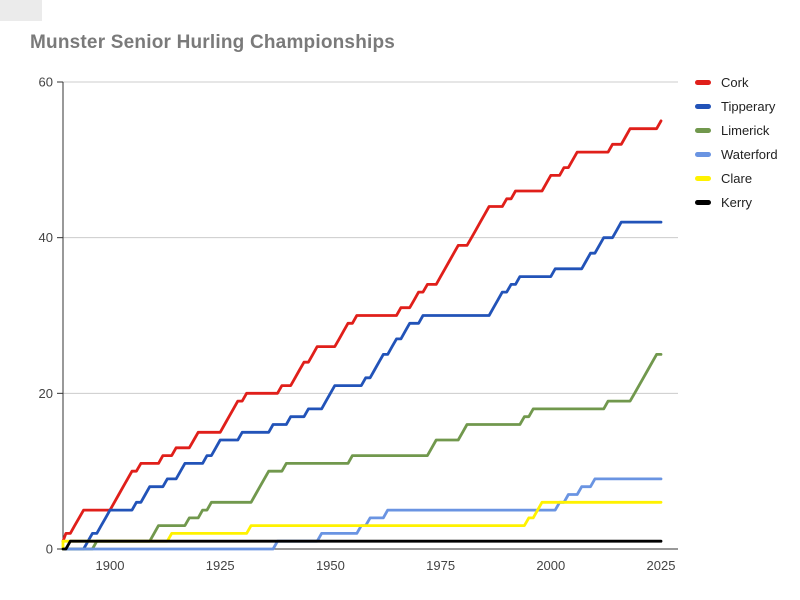 This screenshot has width=800, height=600. I want to click on y-tick-label-40: 40, so click(46, 237).